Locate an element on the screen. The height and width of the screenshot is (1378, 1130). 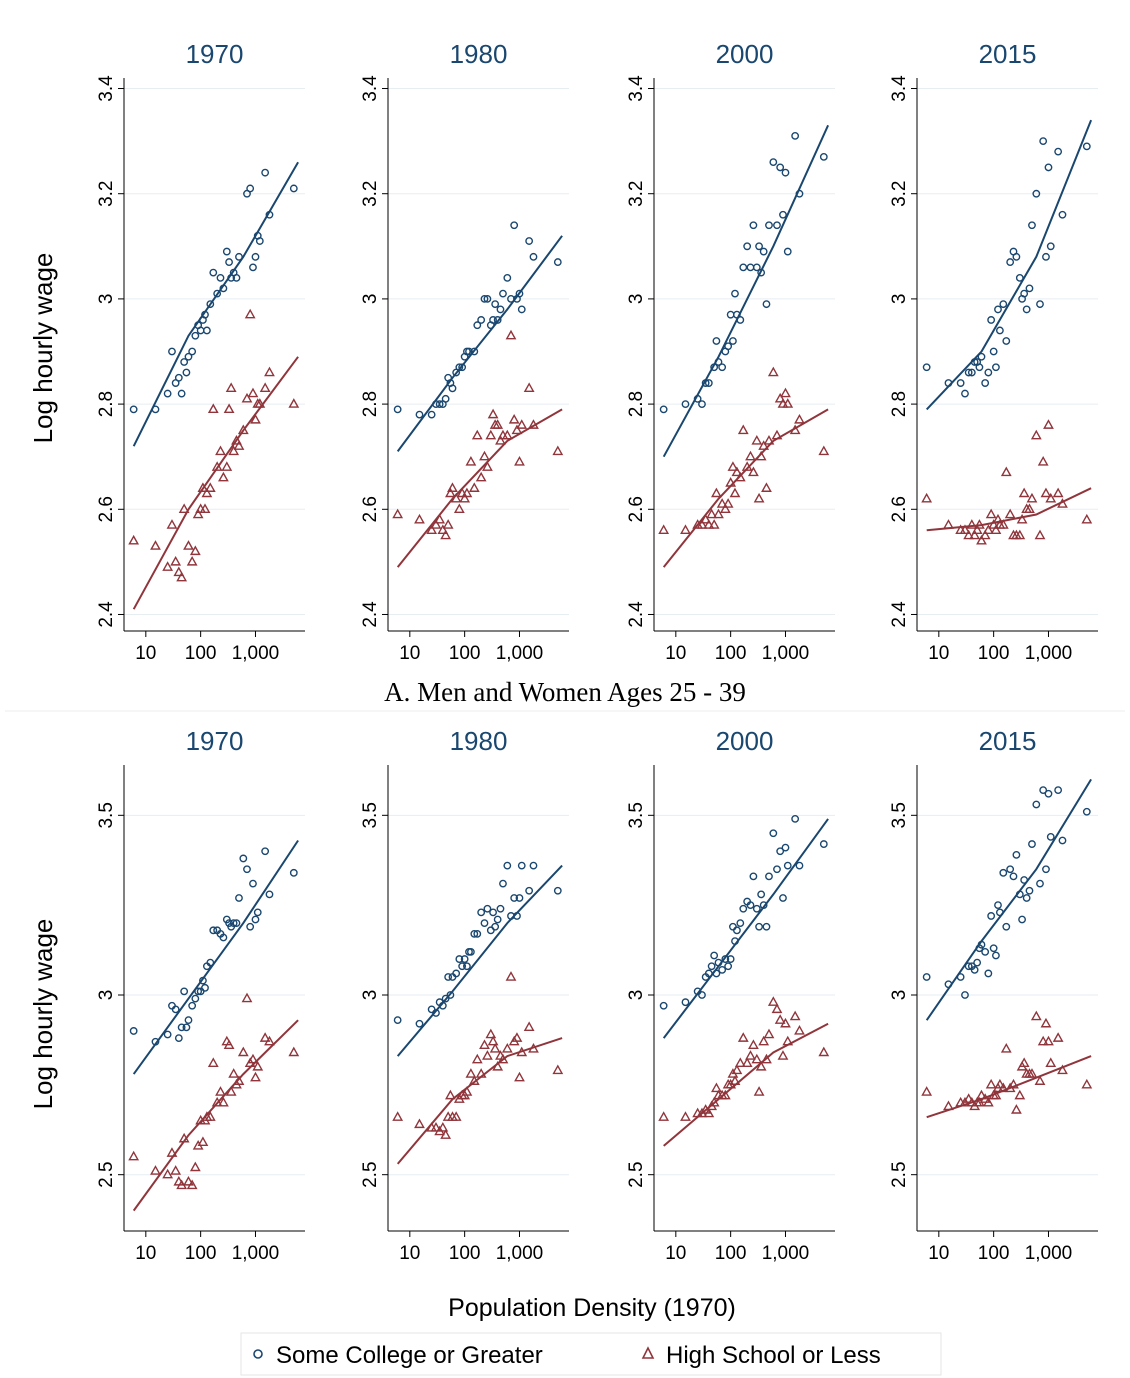
x-tick-label: 100 is located at coordinates (201, 1253).